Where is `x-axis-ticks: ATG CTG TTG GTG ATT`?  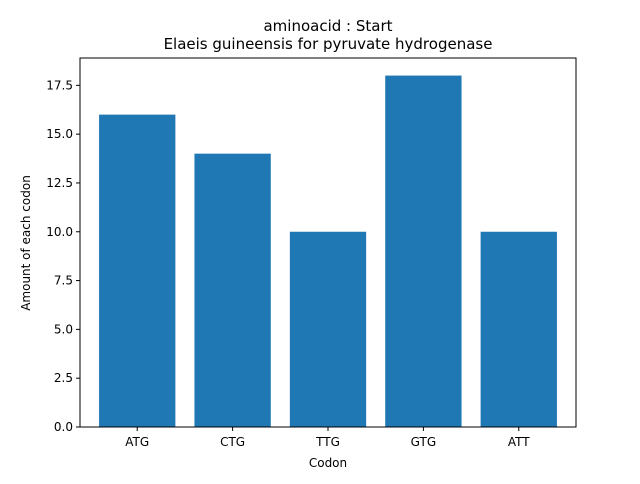 x-axis-ticks: ATG CTG TTG GTG ATT is located at coordinates (327, 438).